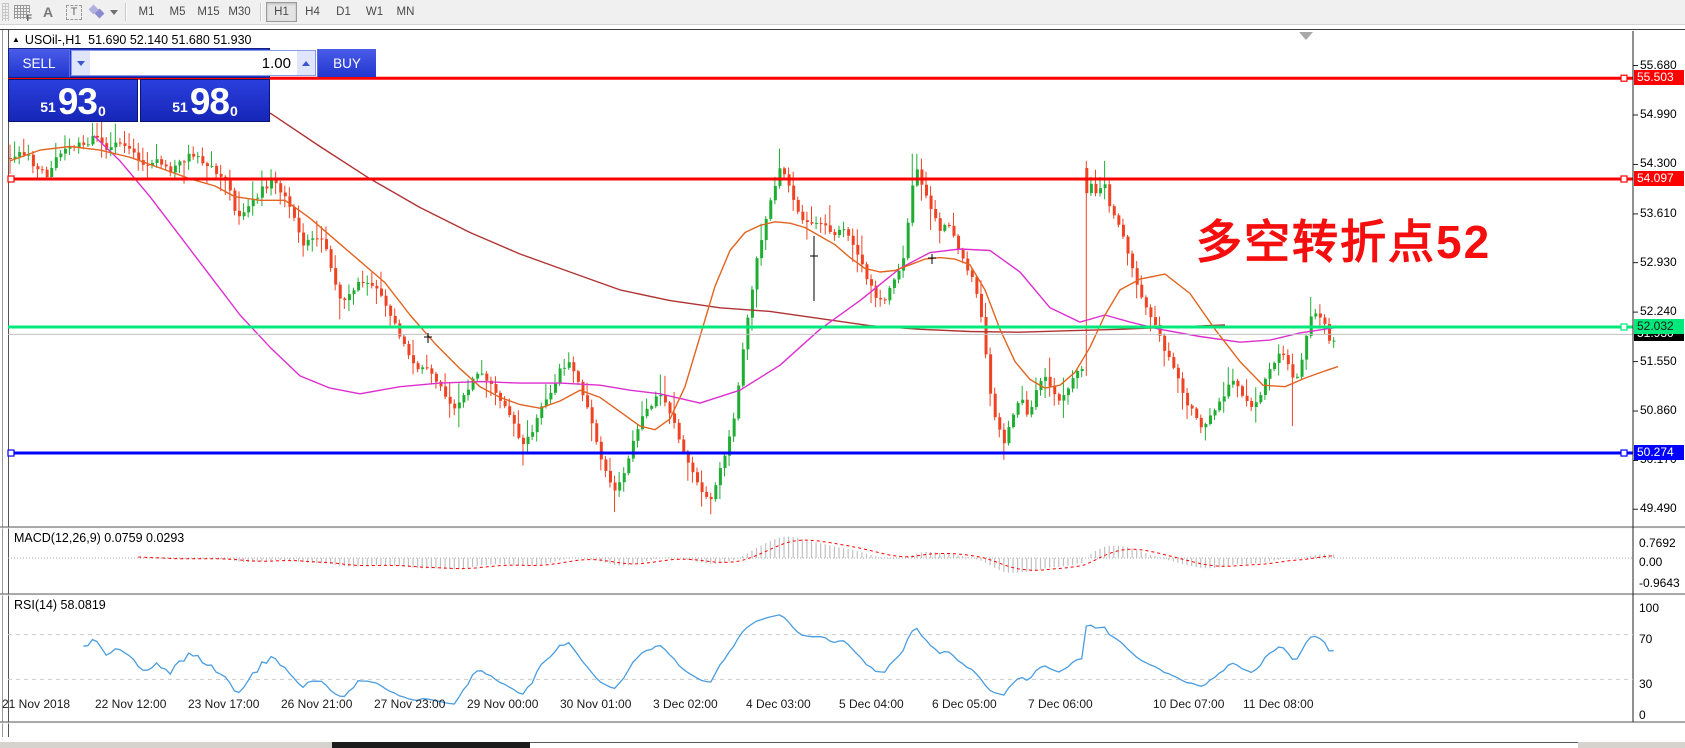 This screenshot has height=748, width=1685. I want to click on price-tick-label: 53.610, so click(1658, 212).